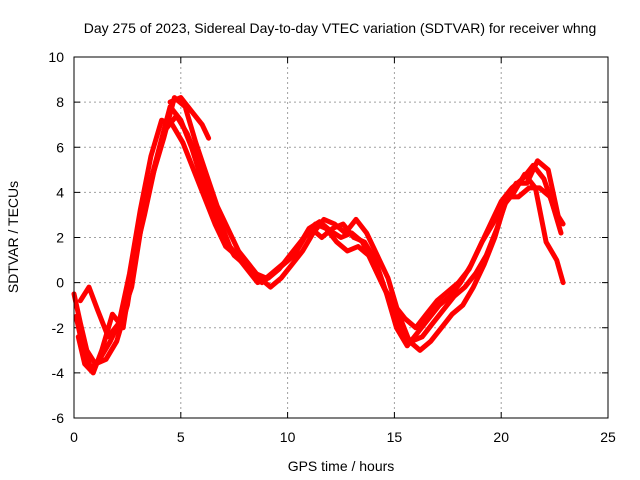  What do you see at coordinates (60, 147) in the screenshot?
I see `y-tick-label: 6` at bounding box center [60, 147].